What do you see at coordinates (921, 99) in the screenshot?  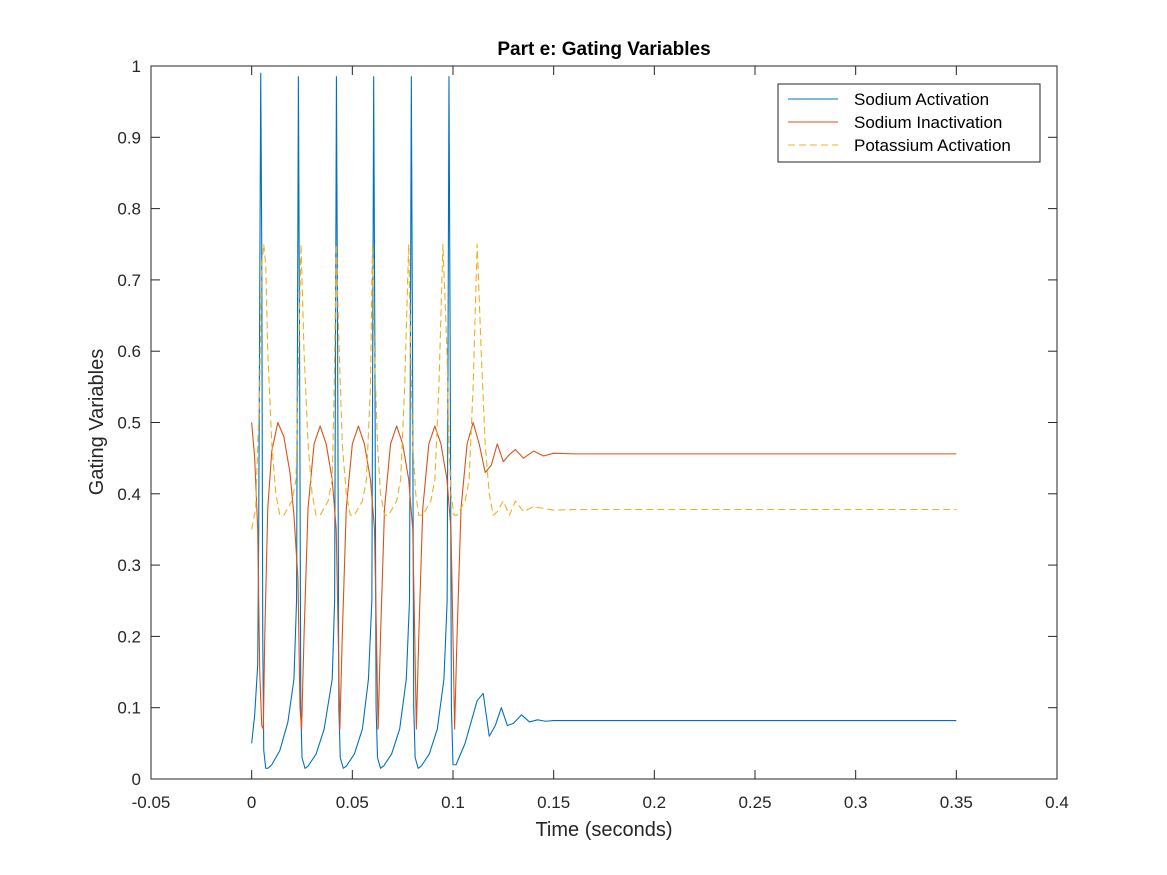 I see `legend-label-sodium-activation: Sodium Activation` at bounding box center [921, 99].